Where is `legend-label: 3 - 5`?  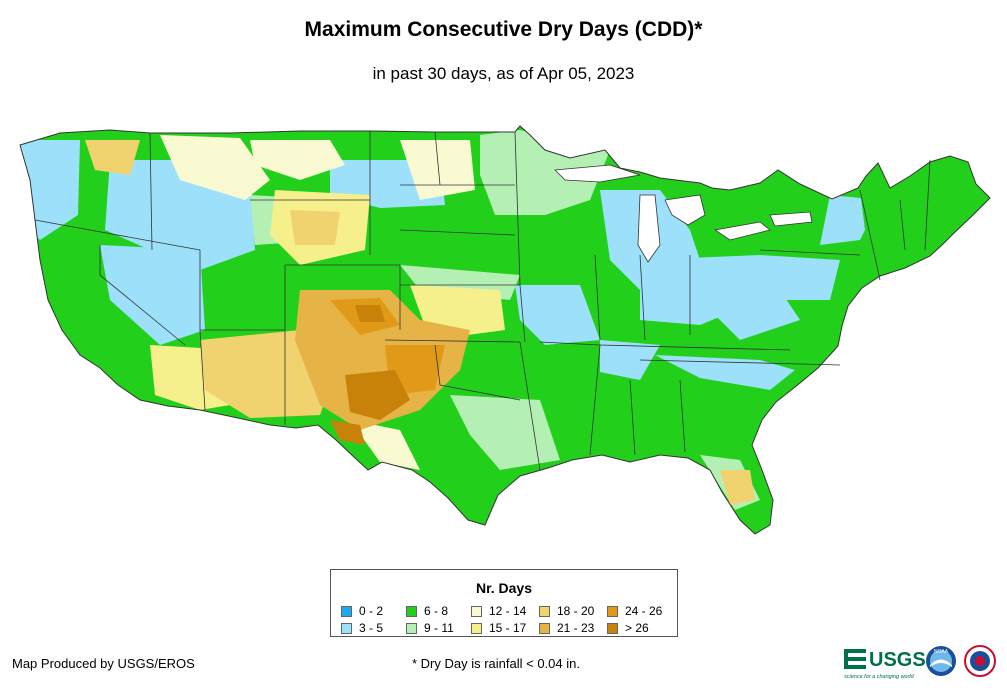
legend-label: 3 - 5 is located at coordinates (371, 628).